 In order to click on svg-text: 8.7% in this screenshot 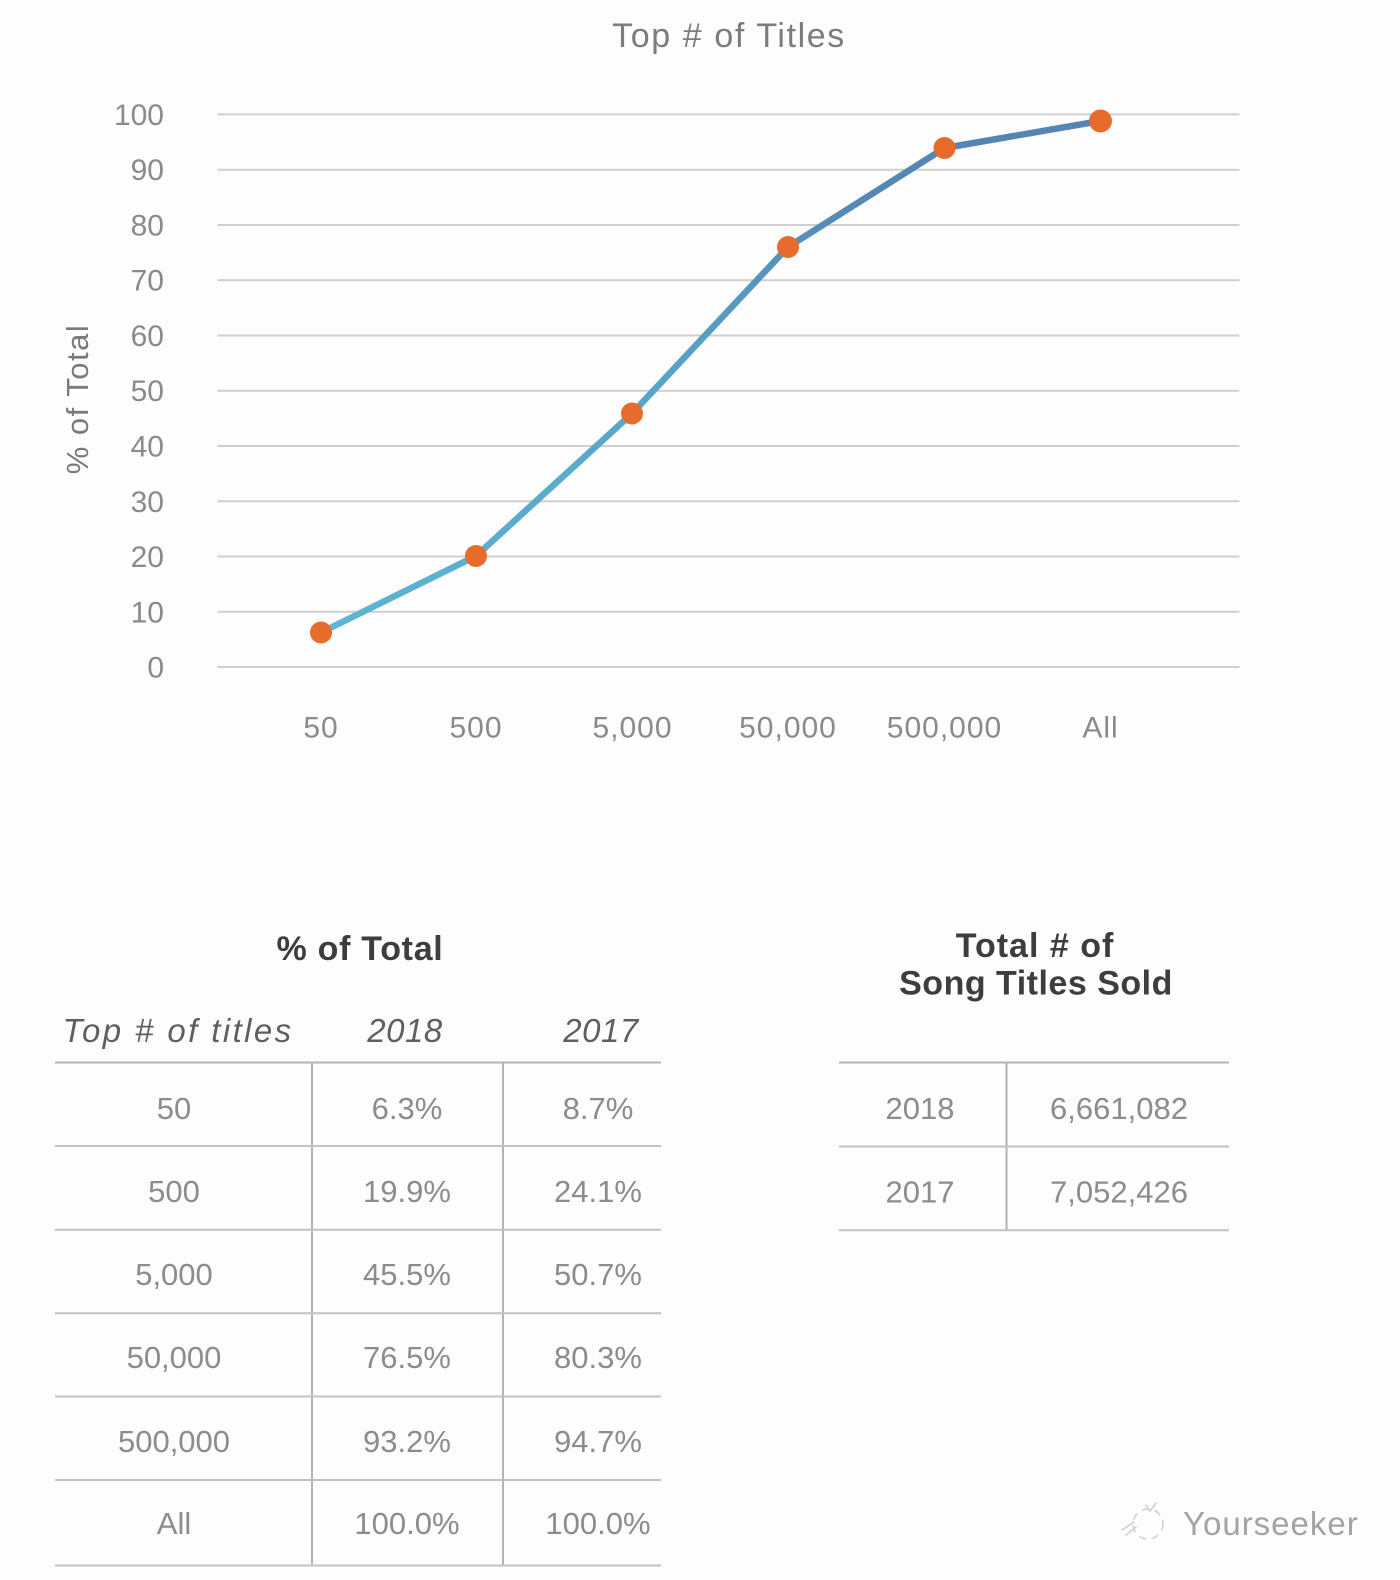, I will do `click(598, 1108)`.